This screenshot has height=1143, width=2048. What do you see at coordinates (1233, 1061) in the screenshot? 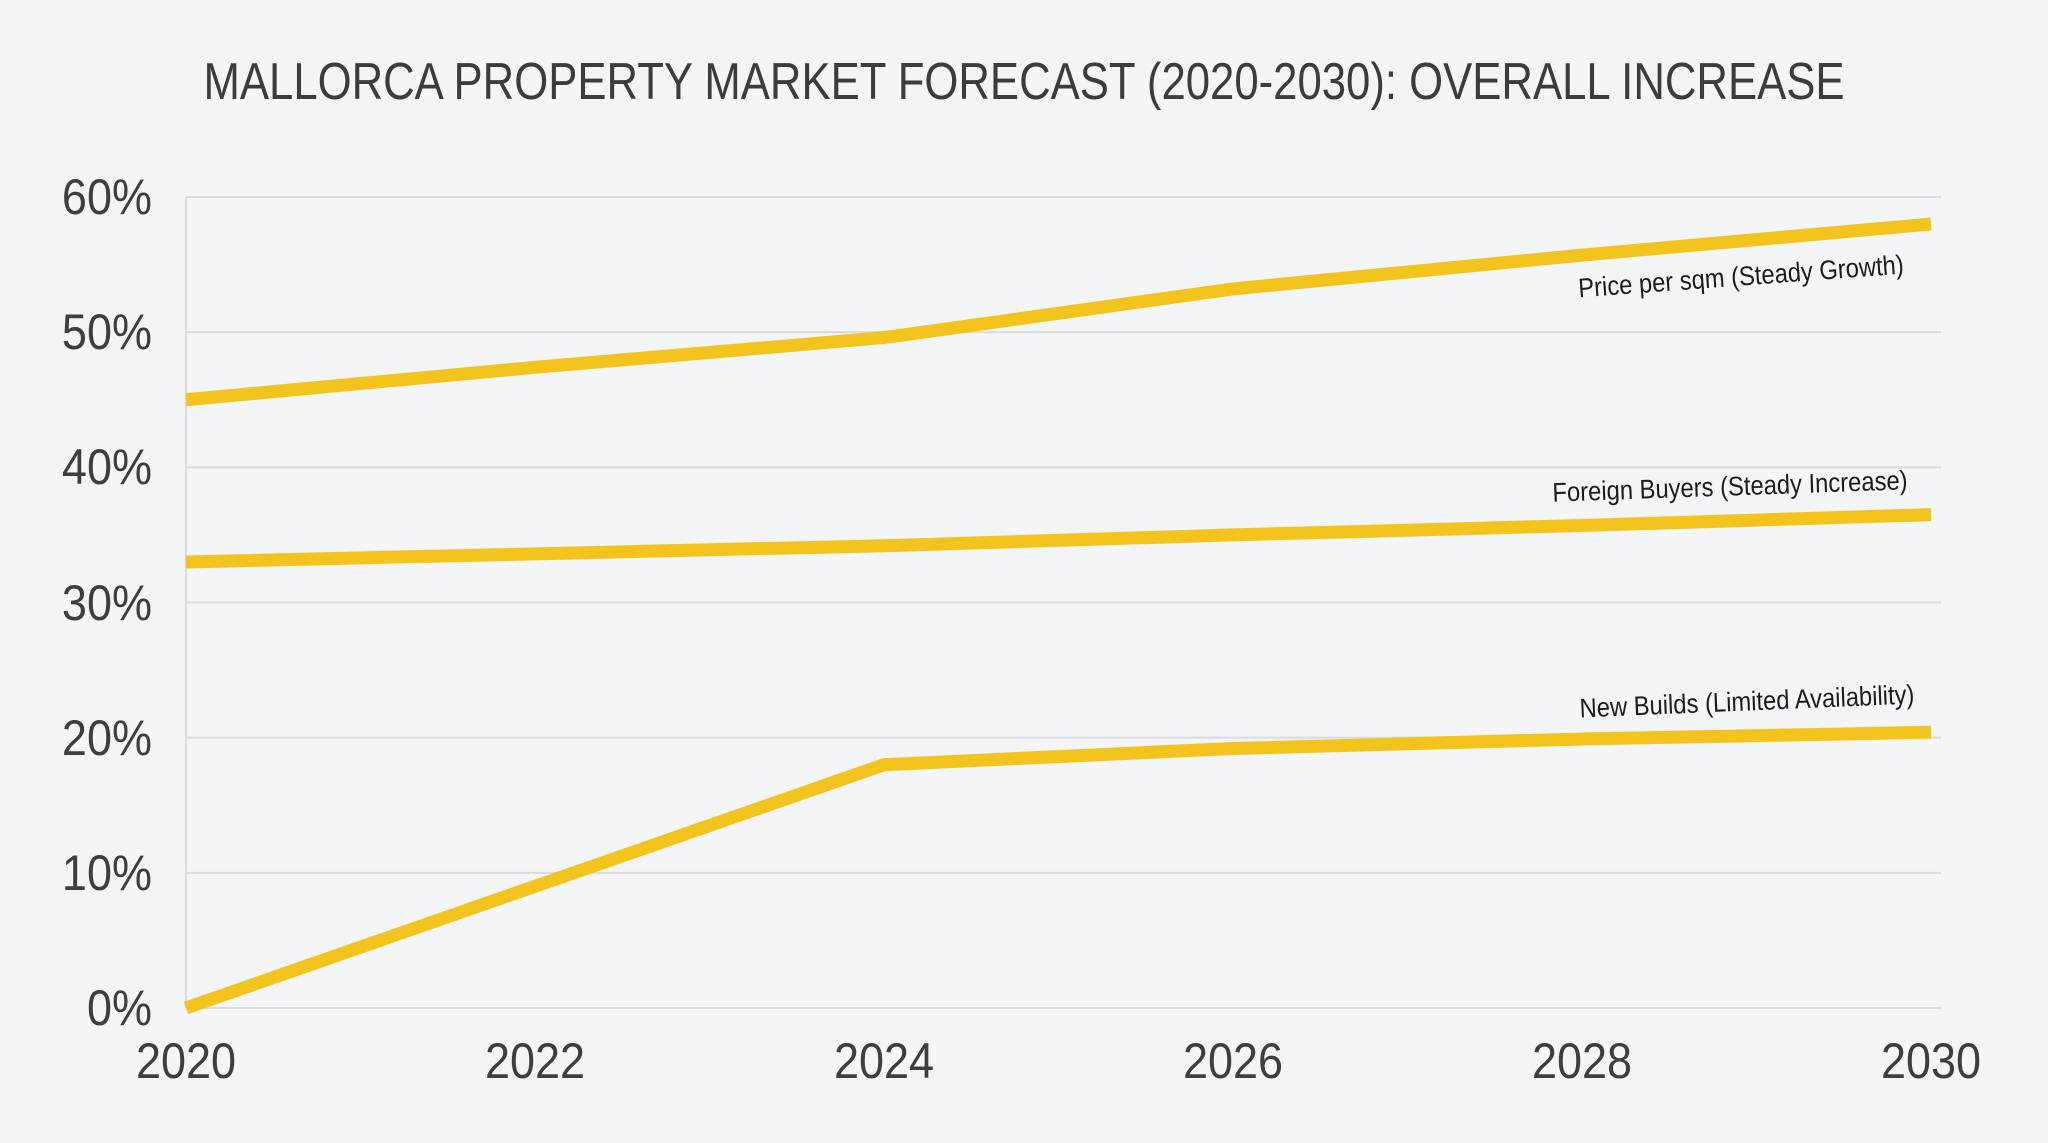
I see `x-tick-label: 2026` at bounding box center [1233, 1061].